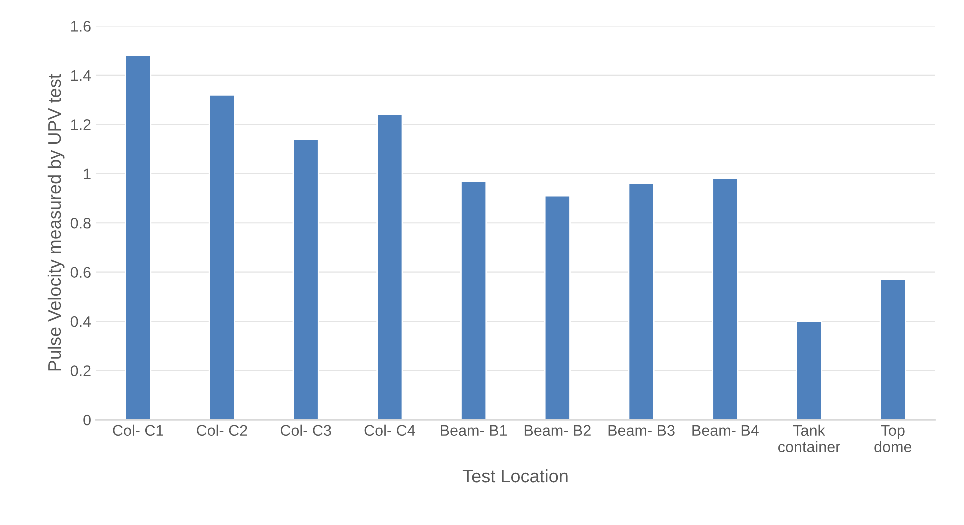 The width and height of the screenshot is (964, 525). I want to click on x-tick-label: Tank container, so click(809, 438).